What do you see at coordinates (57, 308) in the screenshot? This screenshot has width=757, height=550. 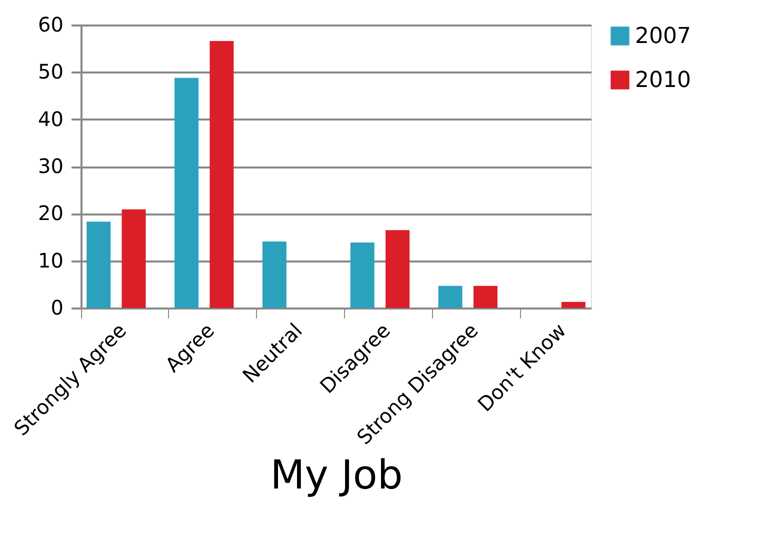 I see `y-tick-label: 0` at bounding box center [57, 308].